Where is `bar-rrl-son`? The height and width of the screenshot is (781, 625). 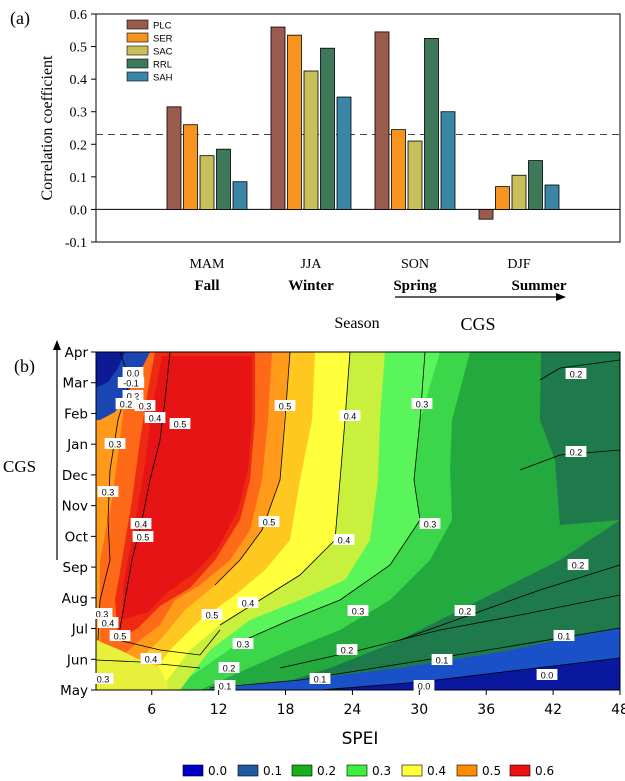 bar-rrl-son is located at coordinates (431, 124).